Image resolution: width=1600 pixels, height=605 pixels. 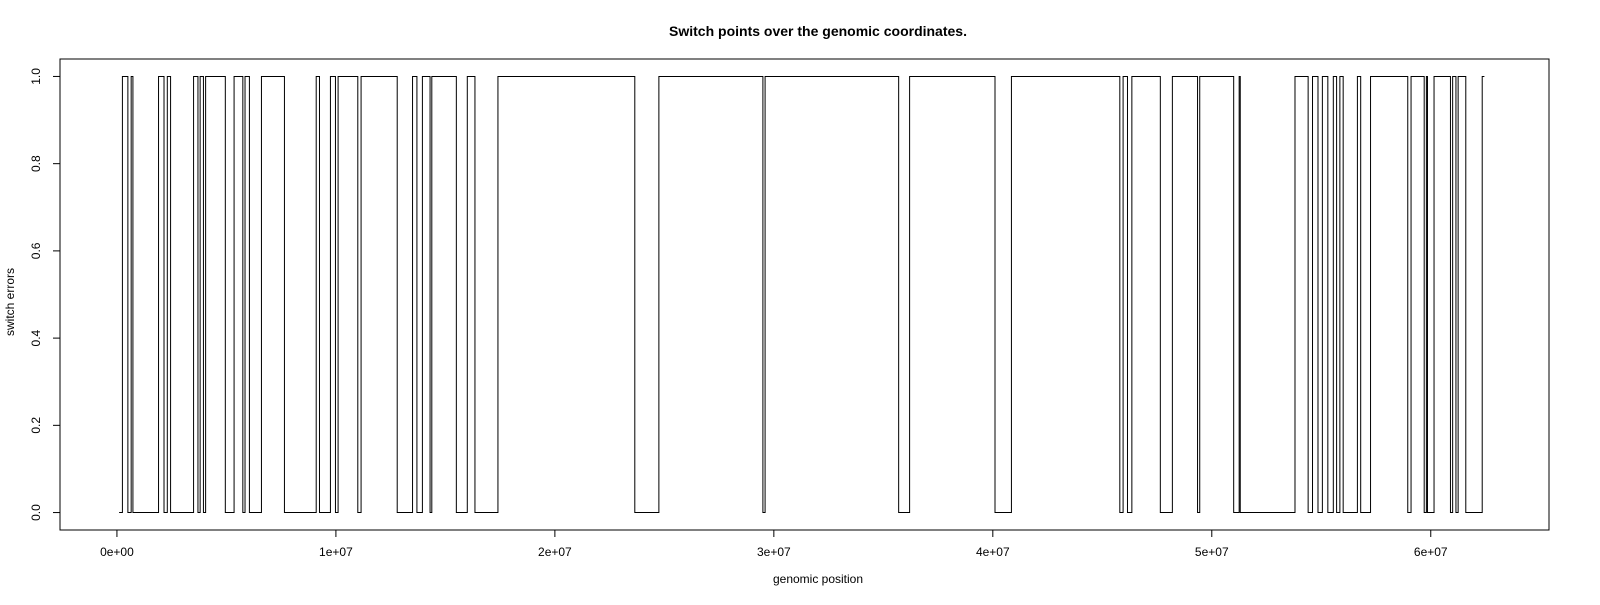 I want to click on y-tick-label: 0.4, so click(x=36, y=337).